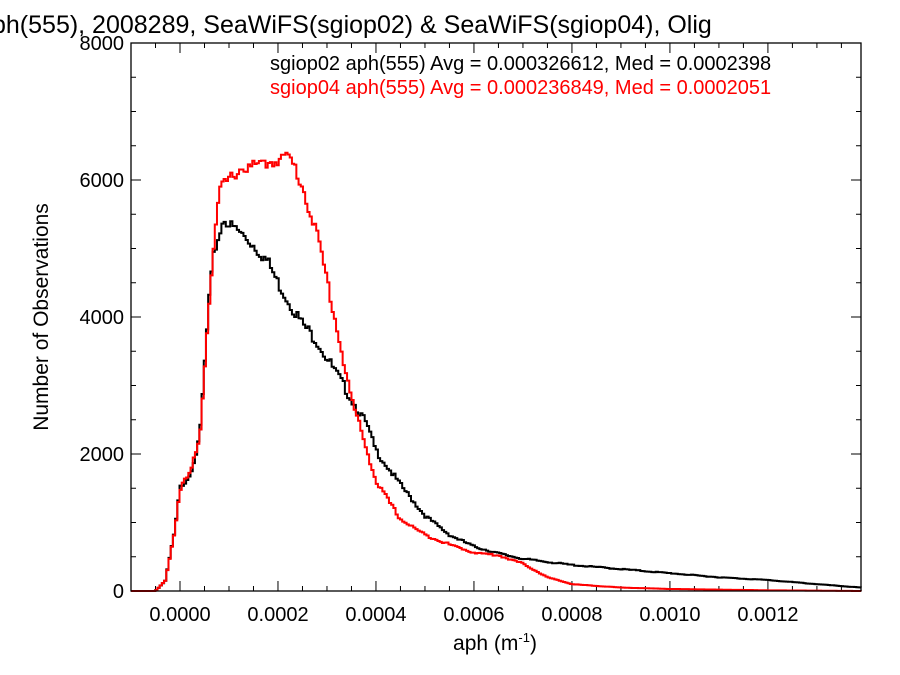 The image size is (900, 675). I want to click on y-tick-label: 6000, so click(102, 181).